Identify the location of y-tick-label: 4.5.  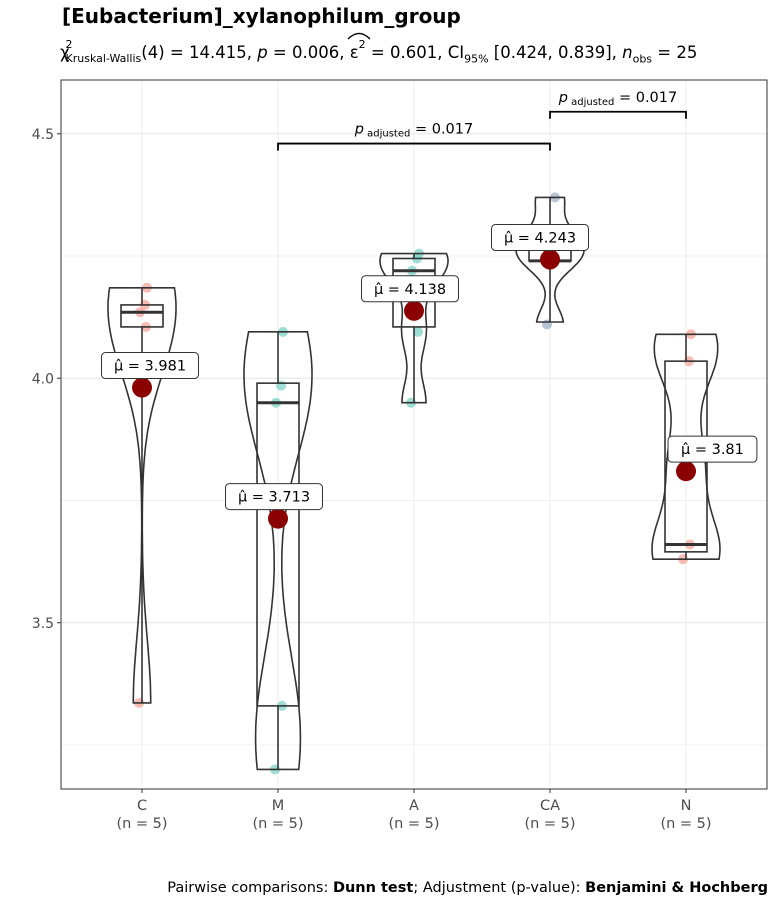
(43, 135).